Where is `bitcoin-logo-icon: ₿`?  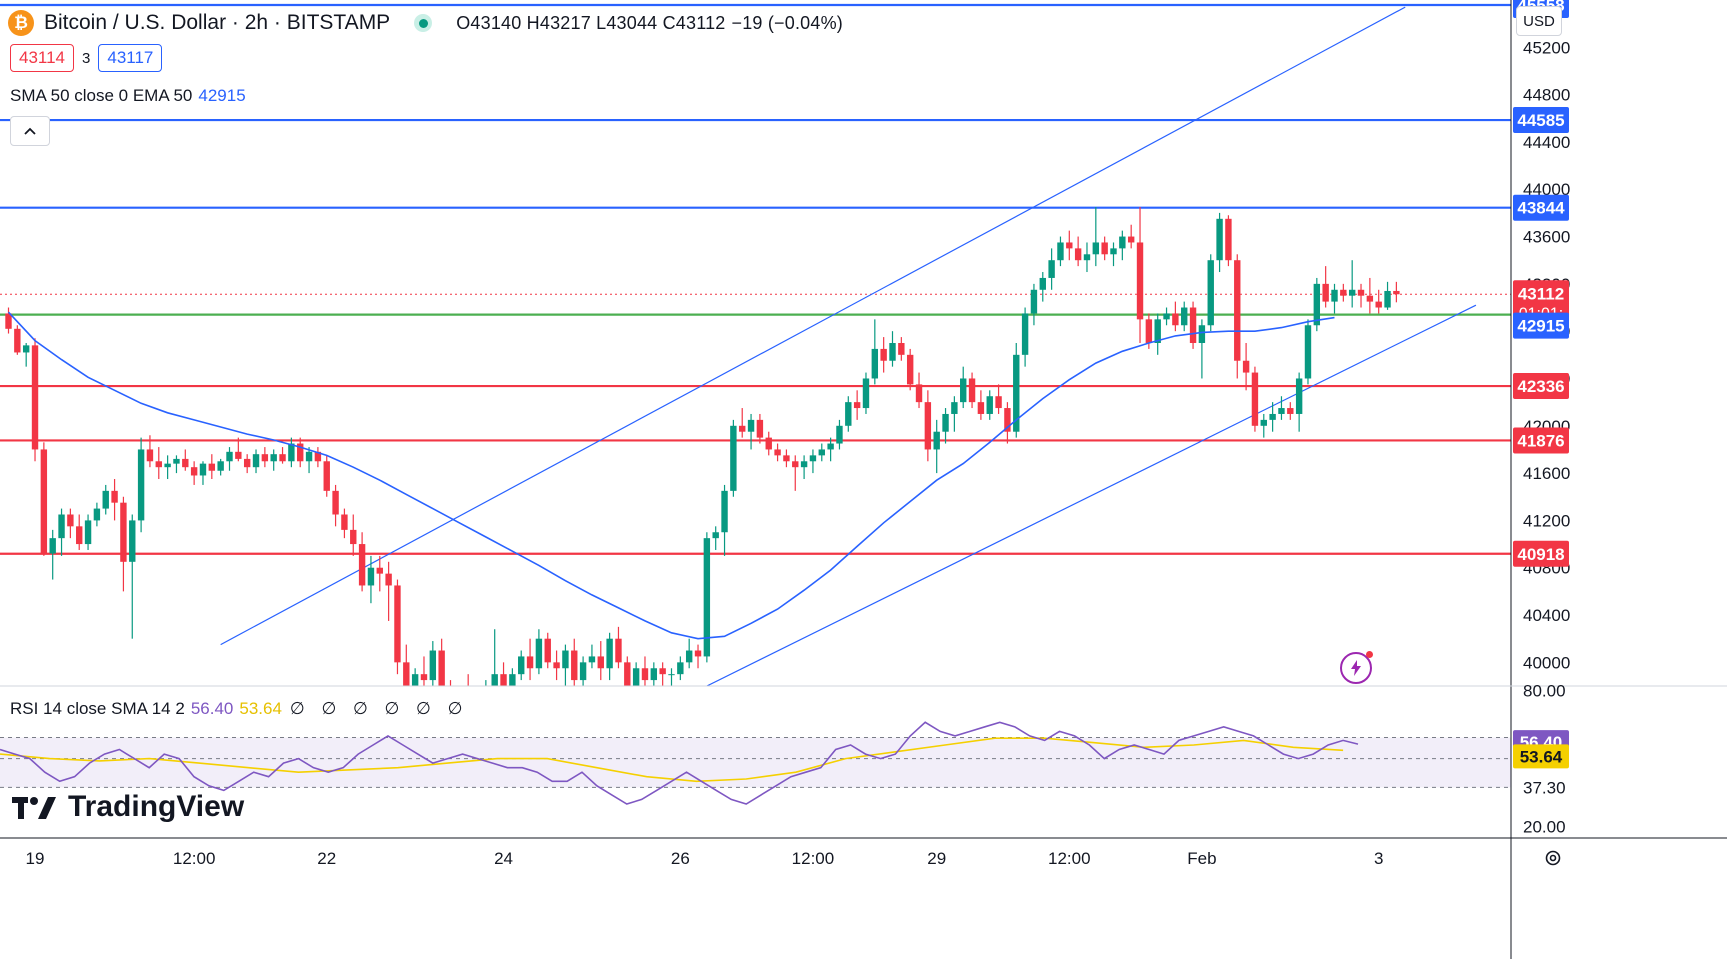
bitcoin-logo-icon: ₿ is located at coordinates (21, 23).